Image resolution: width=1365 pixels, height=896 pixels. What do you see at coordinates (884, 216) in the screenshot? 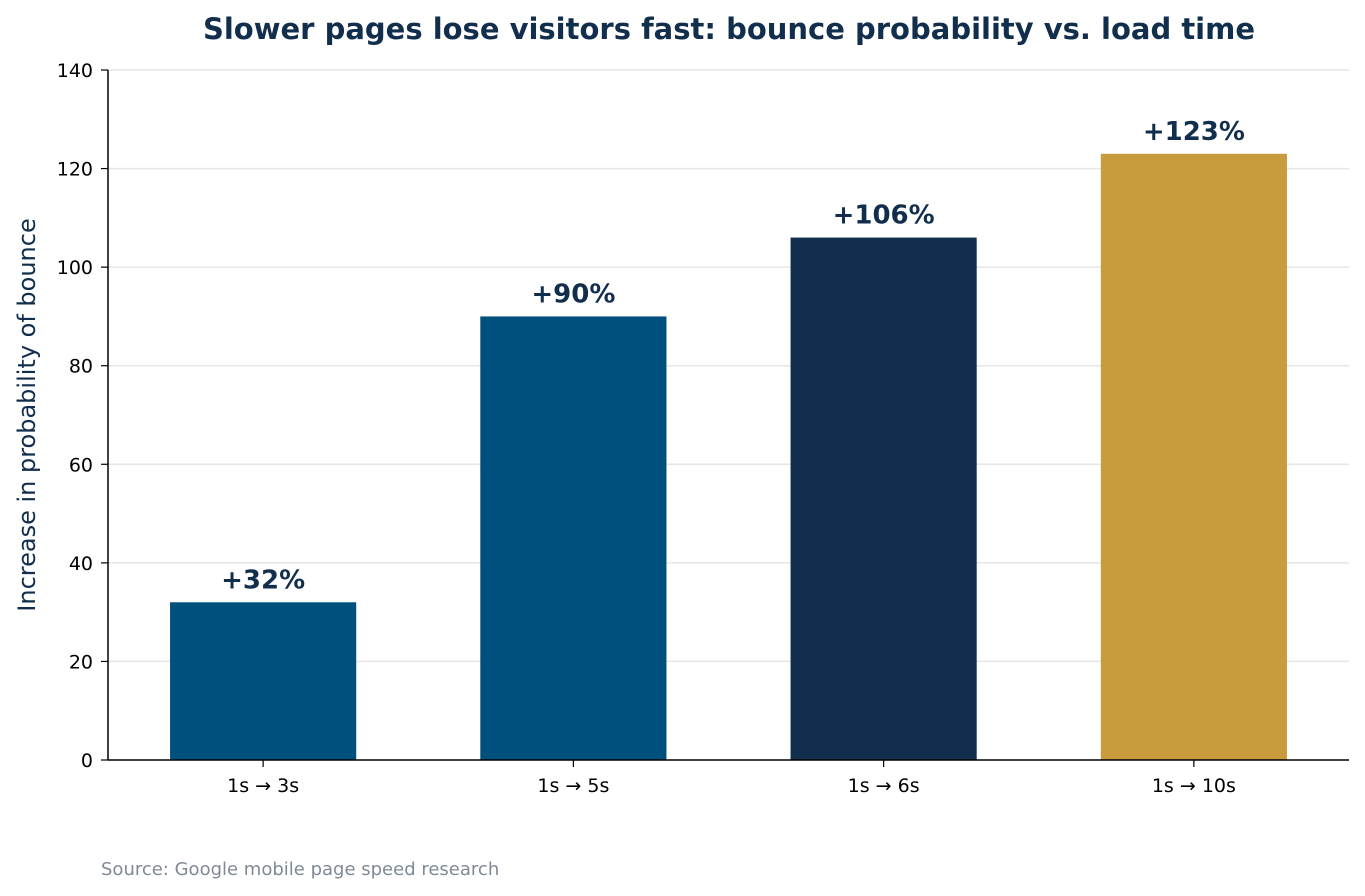
I see `data-label: +106%` at bounding box center [884, 216].